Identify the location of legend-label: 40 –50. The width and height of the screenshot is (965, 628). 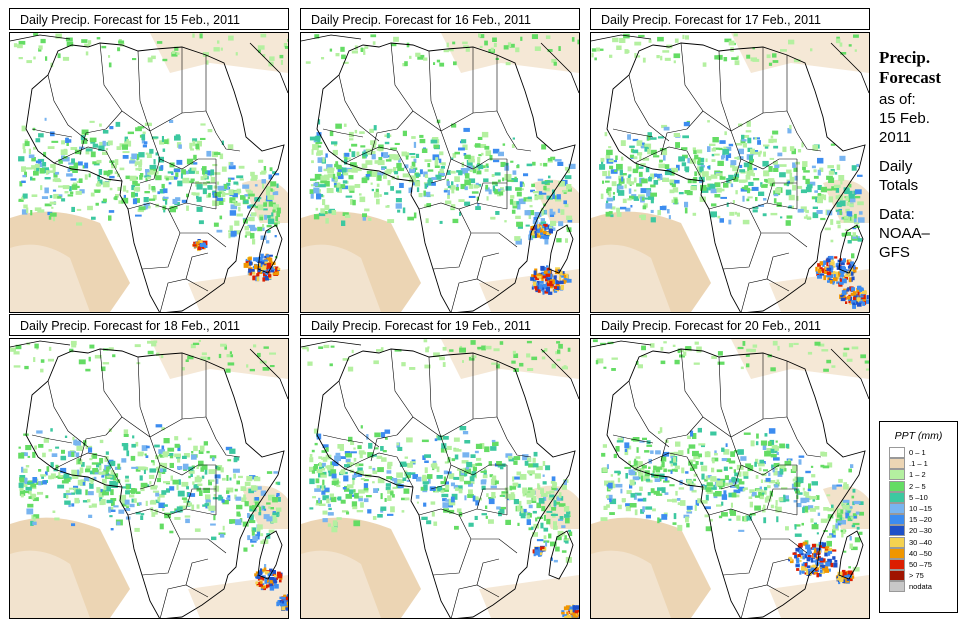
(920, 553).